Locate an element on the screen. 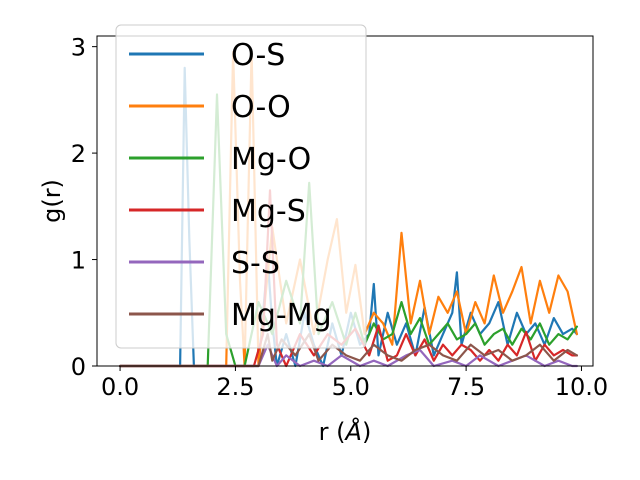 Image resolution: width=640 pixels, height=480 pixels. x-axis-ticks: 0.0 2.5 5.0 7.5 10.0 is located at coordinates (354, 383).